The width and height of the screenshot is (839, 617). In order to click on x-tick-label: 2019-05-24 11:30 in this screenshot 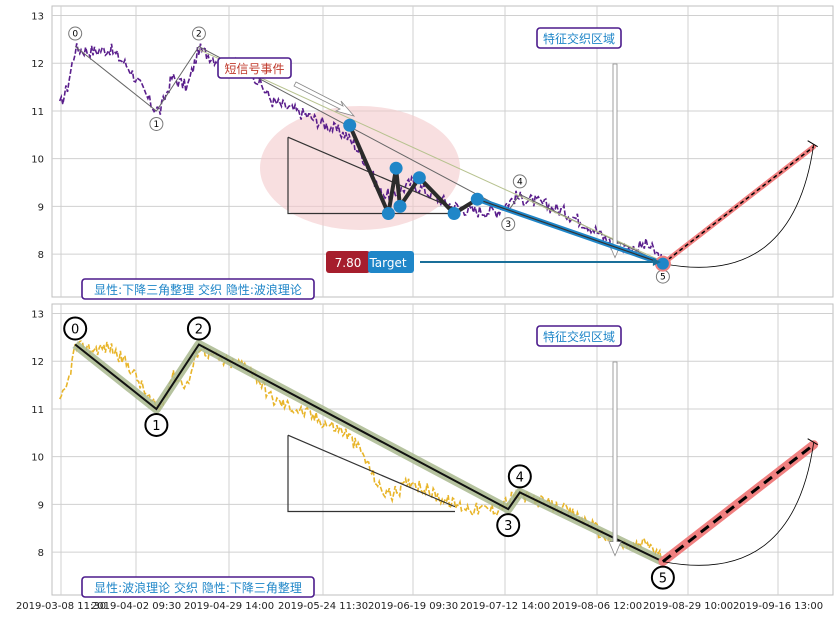, I will do `click(323, 606)`.